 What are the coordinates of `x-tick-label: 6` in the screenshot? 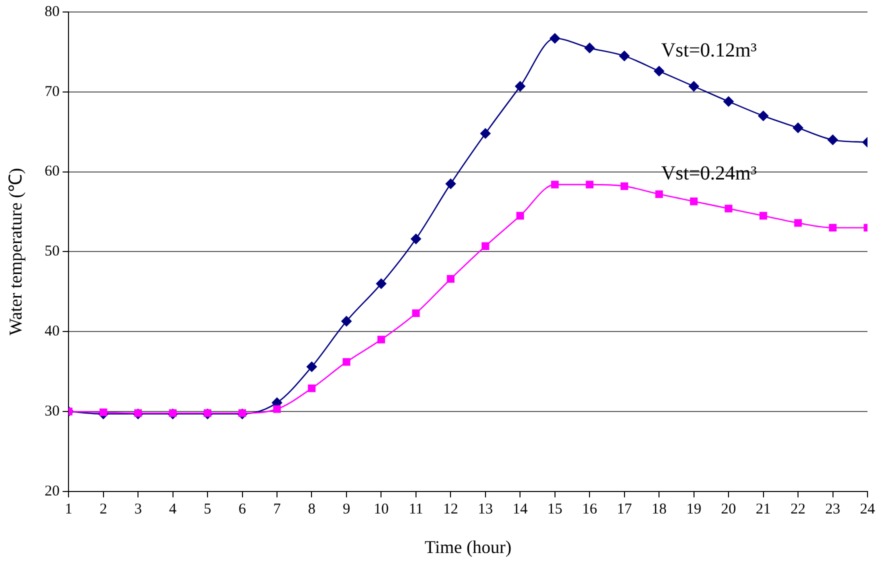 It's located at (242, 509).